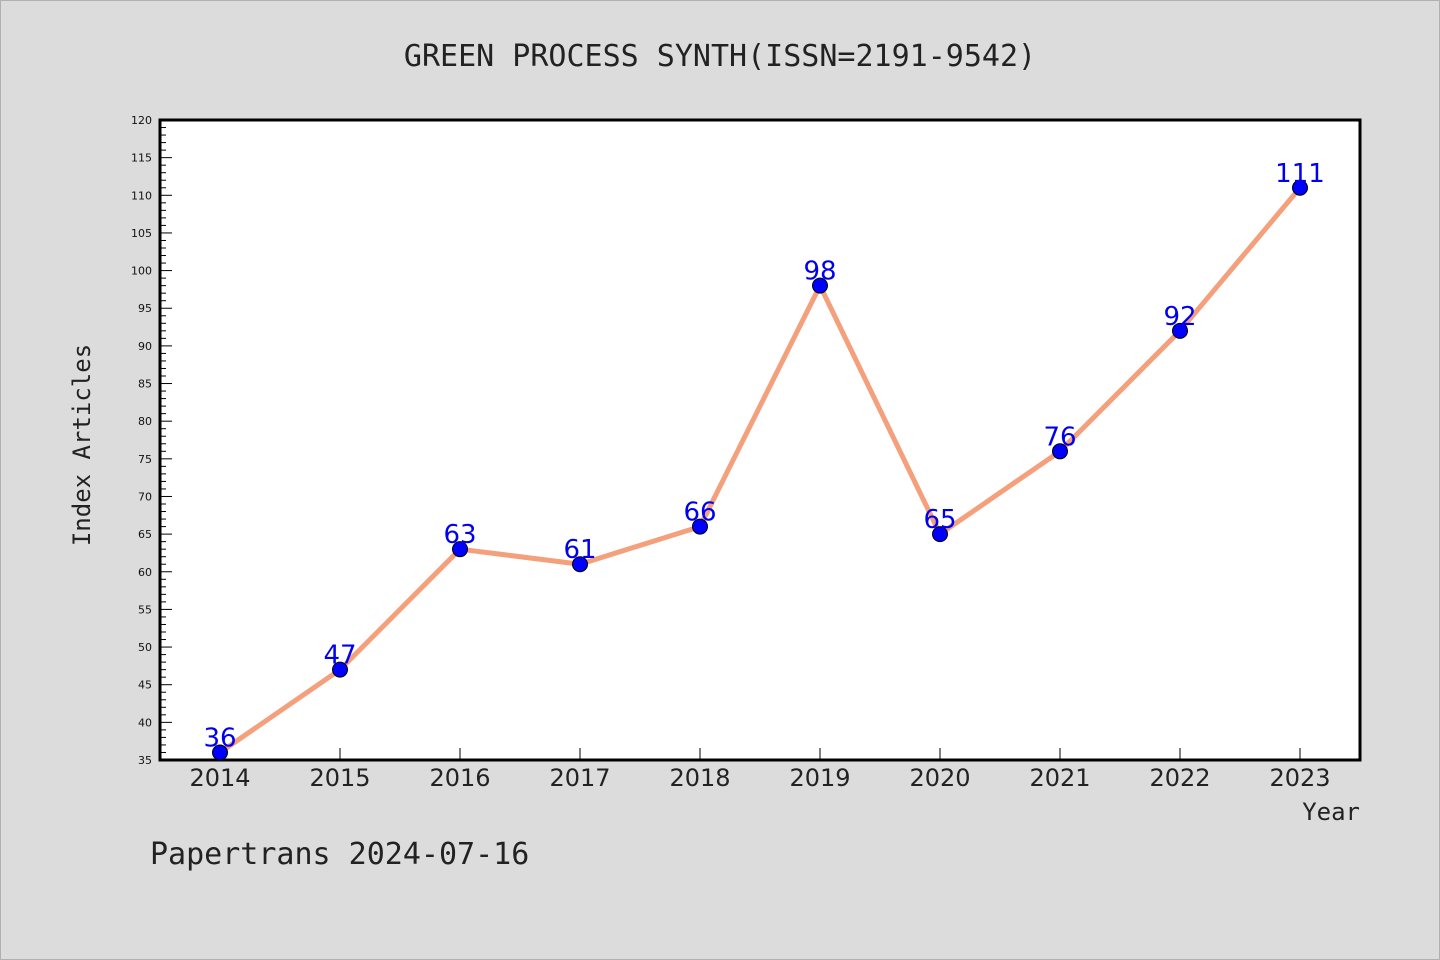 The image size is (1440, 960). I want to click on y-tick-label: 75, so click(145, 459).